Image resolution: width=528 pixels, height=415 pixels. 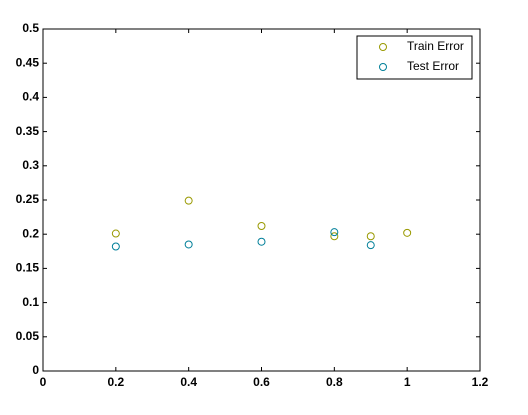 What do you see at coordinates (407, 382) in the screenshot?
I see `x-tick-label: 1` at bounding box center [407, 382].